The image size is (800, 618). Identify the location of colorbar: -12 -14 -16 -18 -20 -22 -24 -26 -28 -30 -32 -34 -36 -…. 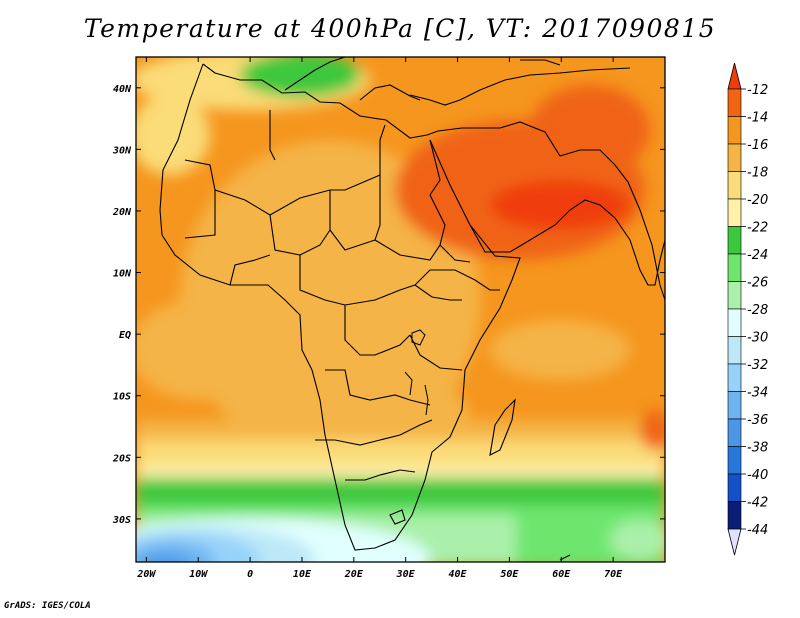
(747, 309).